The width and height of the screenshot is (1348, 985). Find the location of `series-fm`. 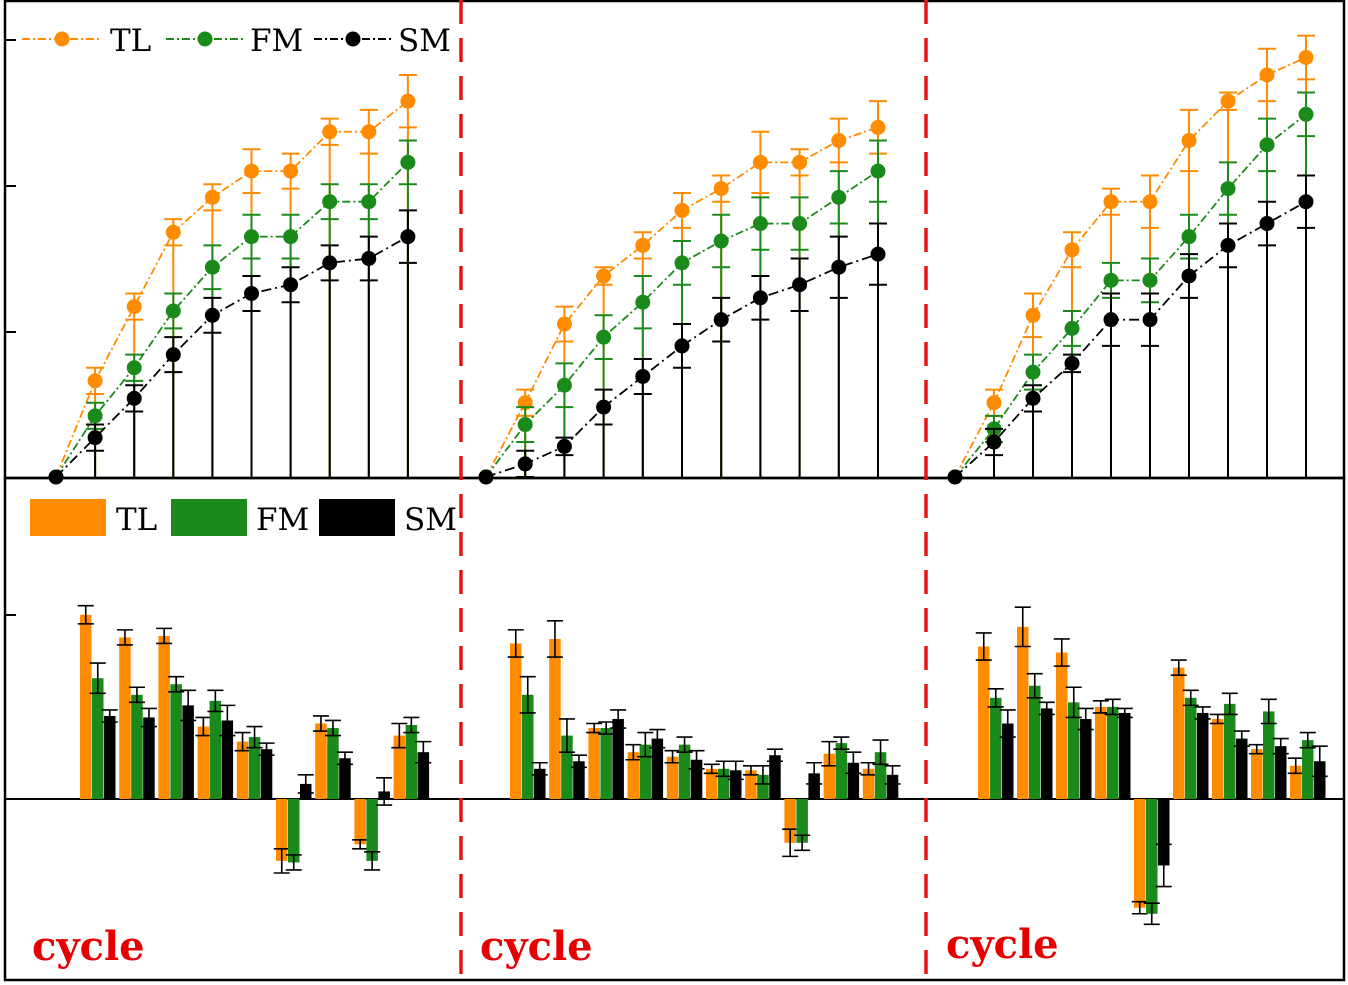

series-fm is located at coordinates (1131, 288).